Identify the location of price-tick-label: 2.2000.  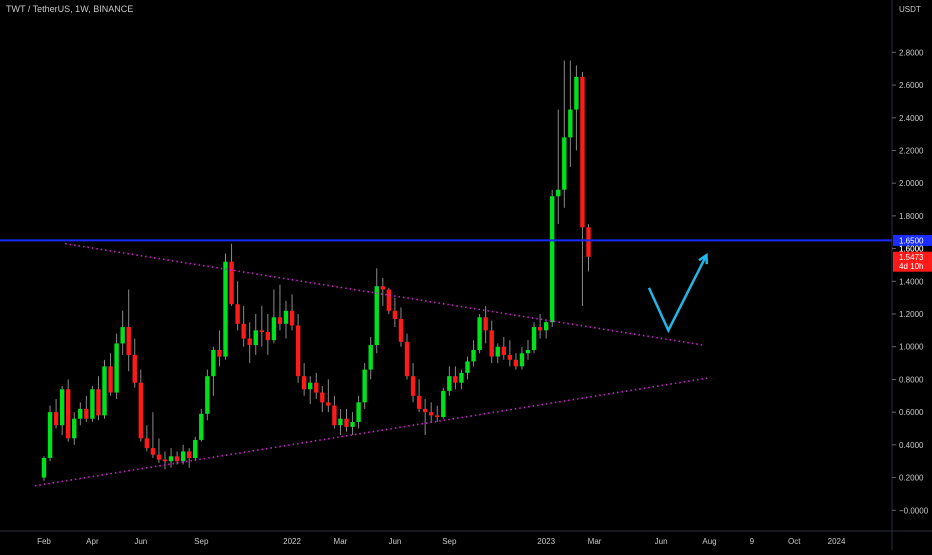
(911, 150).